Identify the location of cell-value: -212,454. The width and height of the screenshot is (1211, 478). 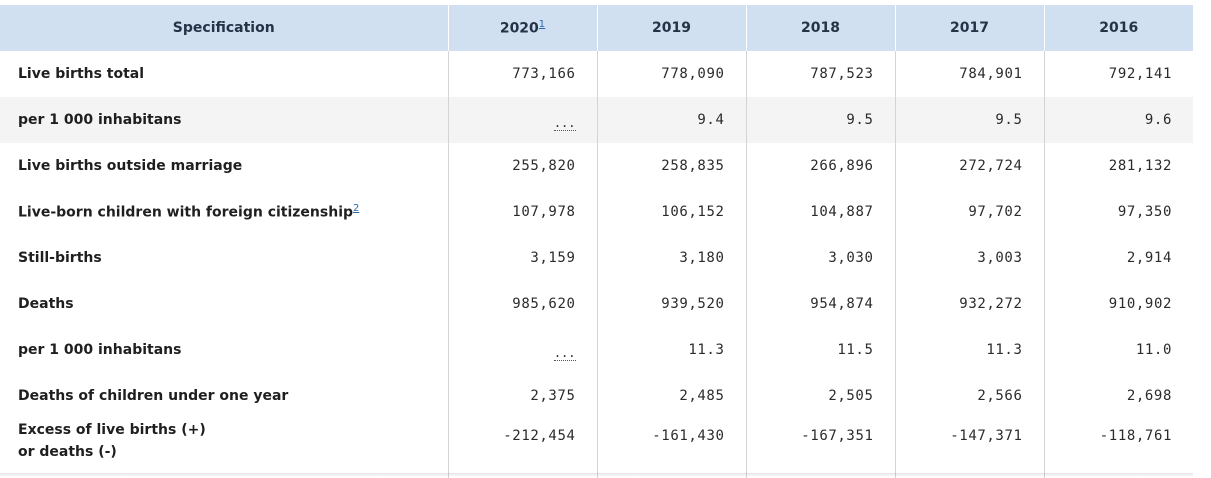
(523, 448).